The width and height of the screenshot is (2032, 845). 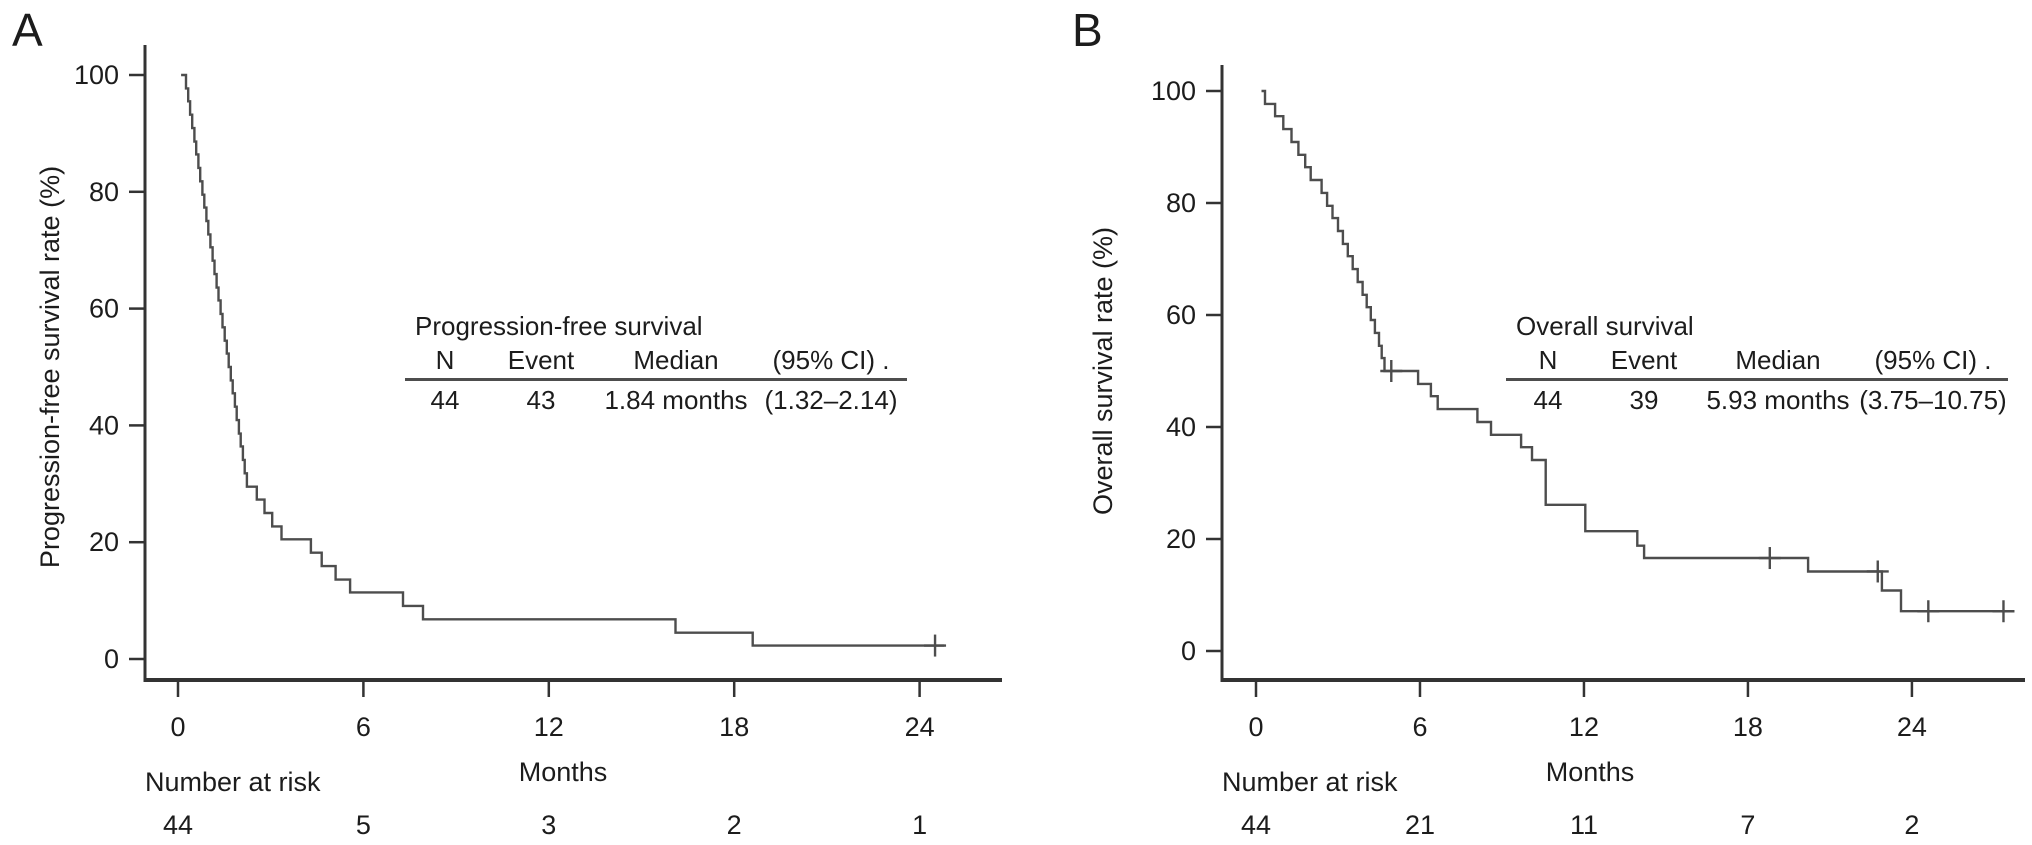 I want to click on os-y-tick-label: 100, so click(x=1173, y=91).